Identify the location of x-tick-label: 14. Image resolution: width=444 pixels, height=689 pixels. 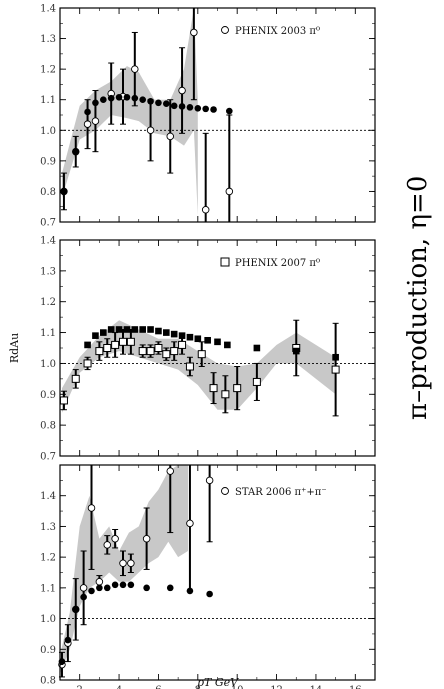
(316, 687).